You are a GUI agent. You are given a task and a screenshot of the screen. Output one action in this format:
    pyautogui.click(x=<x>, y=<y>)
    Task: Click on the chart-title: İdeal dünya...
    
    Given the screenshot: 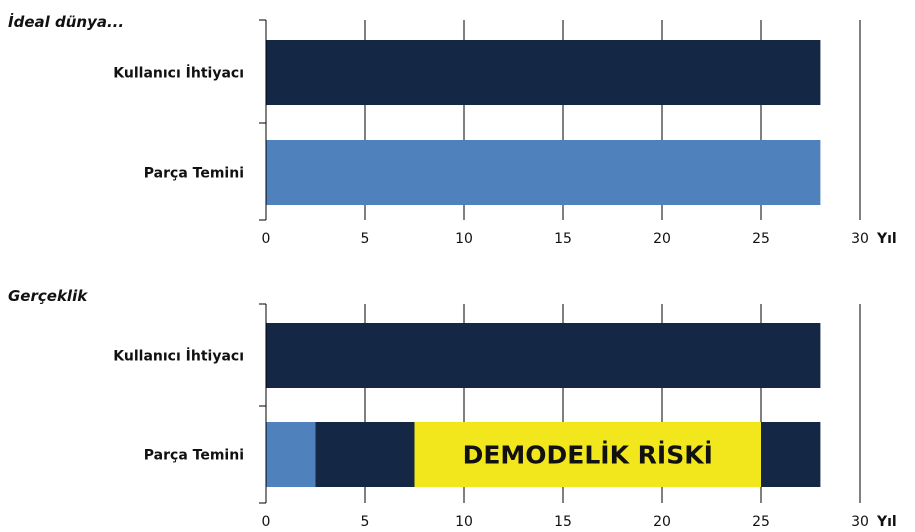 What is the action you would take?
    pyautogui.click(x=66, y=21)
    